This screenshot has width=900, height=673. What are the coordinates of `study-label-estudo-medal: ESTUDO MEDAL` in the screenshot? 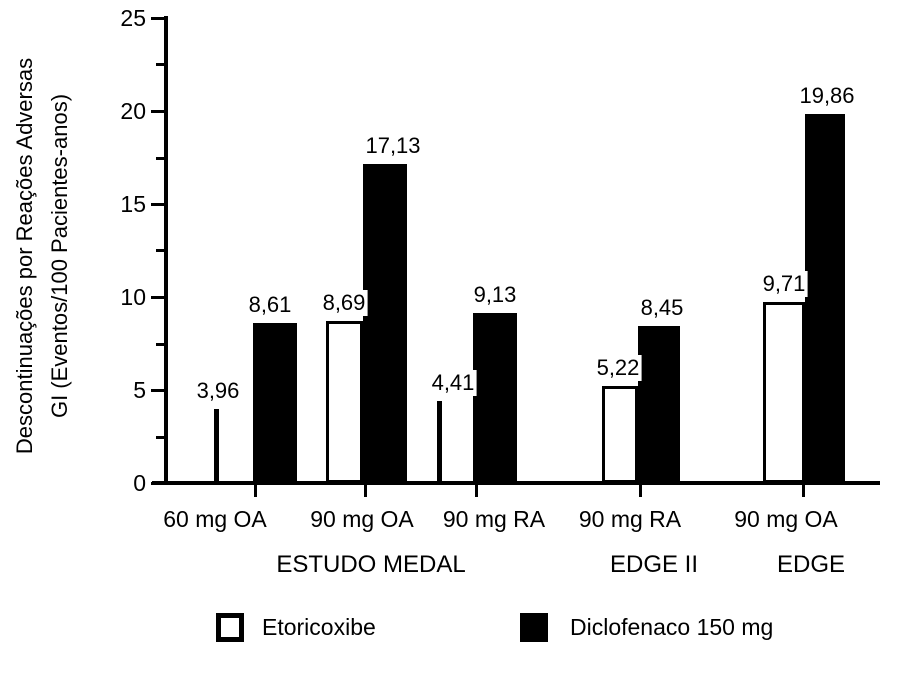 It's located at (371, 564).